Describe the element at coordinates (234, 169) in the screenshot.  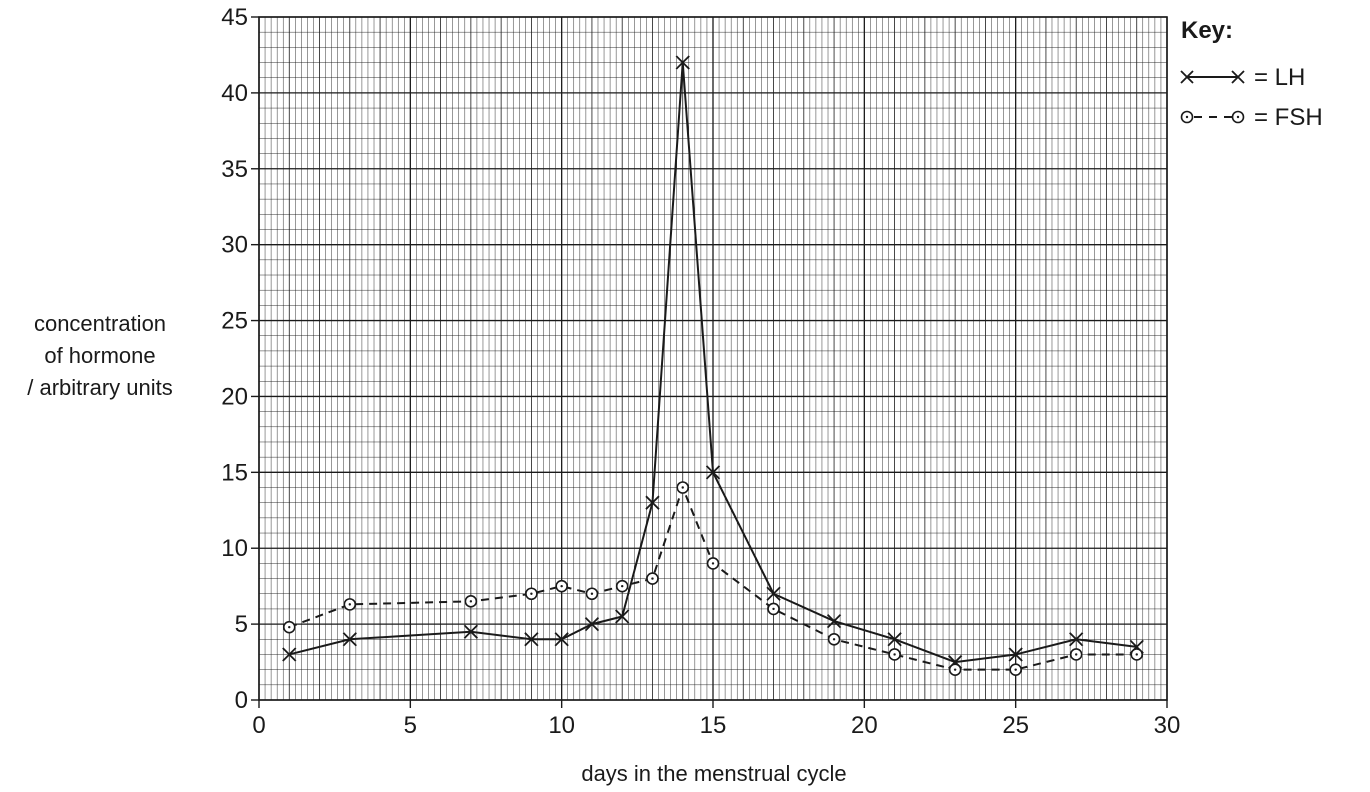
I see `y-tick-label: 35` at that location.